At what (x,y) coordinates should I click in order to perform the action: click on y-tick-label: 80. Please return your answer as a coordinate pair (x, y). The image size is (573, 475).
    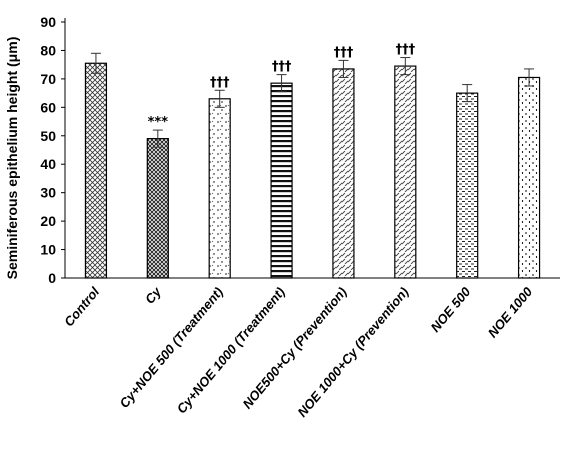
    Looking at the image, I should click on (48, 50).